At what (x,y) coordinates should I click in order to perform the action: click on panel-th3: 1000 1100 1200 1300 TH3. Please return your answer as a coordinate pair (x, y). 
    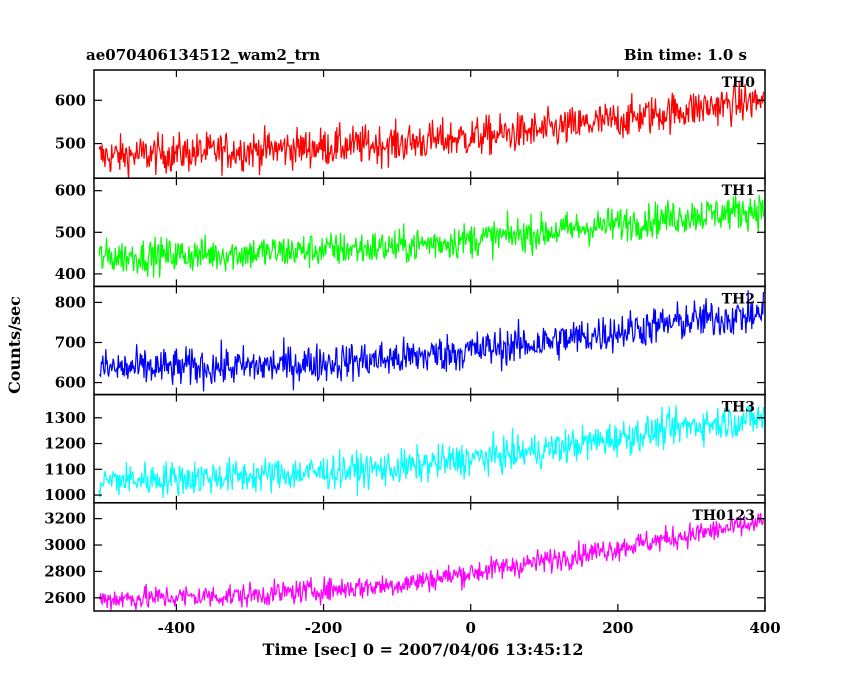
    Looking at the image, I should click on (405, 448).